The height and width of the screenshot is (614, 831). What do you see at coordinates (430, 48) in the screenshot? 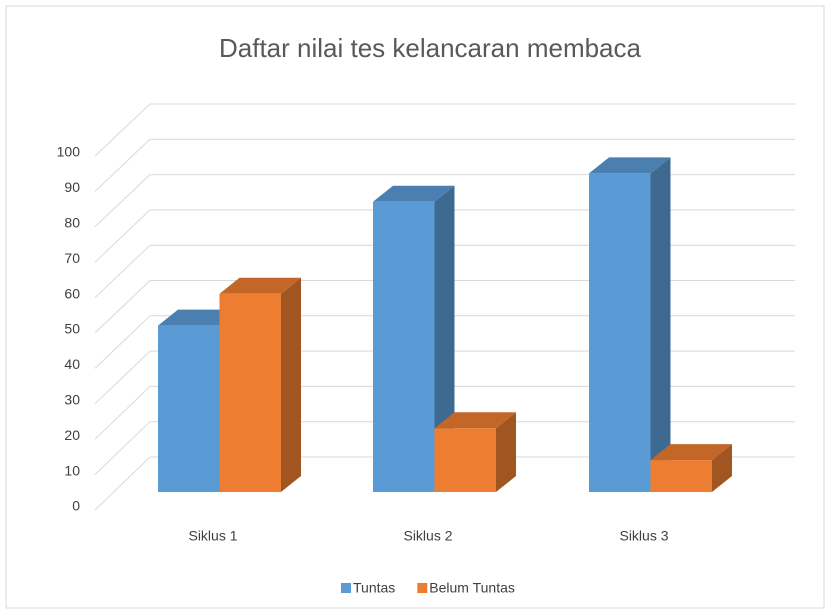
I see `chart-title: Daftar nilai tes kelancaran membaca` at bounding box center [430, 48].